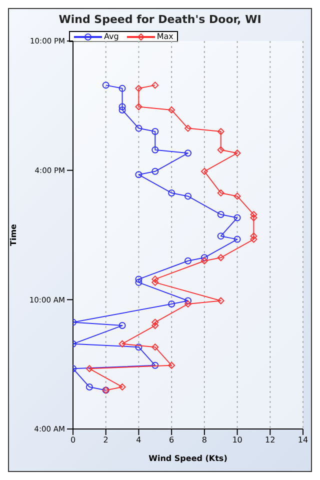  What do you see at coordinates (237, 440) in the screenshot?
I see `x-tick-label: 10` at bounding box center [237, 440].